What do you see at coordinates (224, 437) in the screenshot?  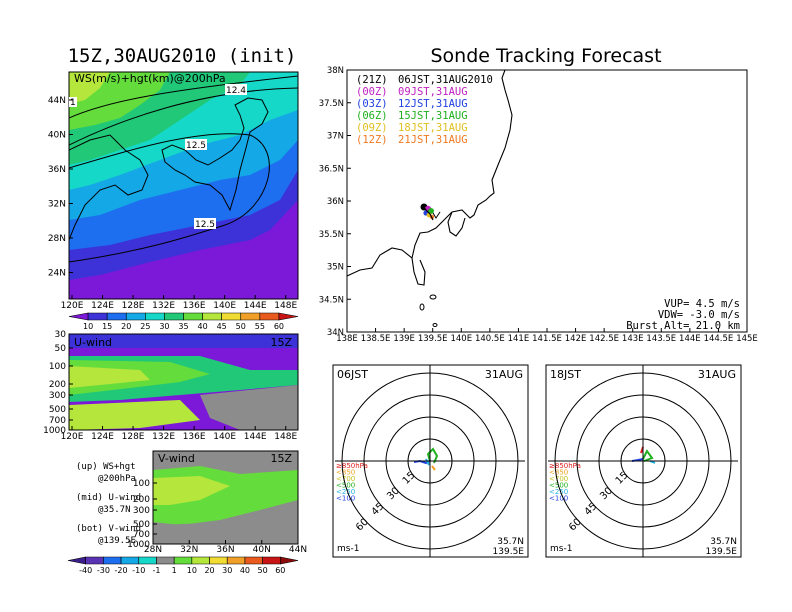 I see `u-lon-tick-label: 140E` at bounding box center [224, 437].